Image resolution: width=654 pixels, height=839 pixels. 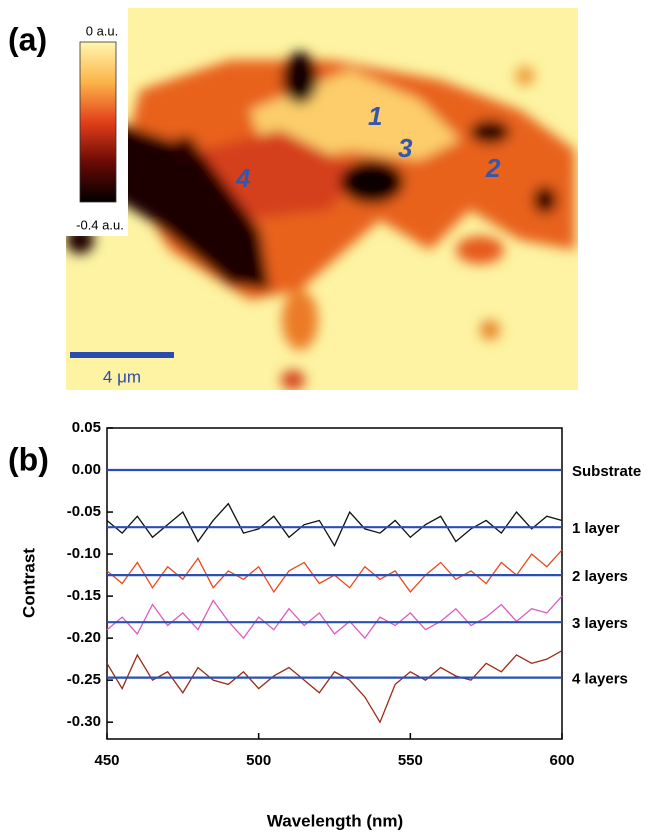 What do you see at coordinates (561, 760) in the screenshot?
I see `x-tick-label: 600` at bounding box center [561, 760].